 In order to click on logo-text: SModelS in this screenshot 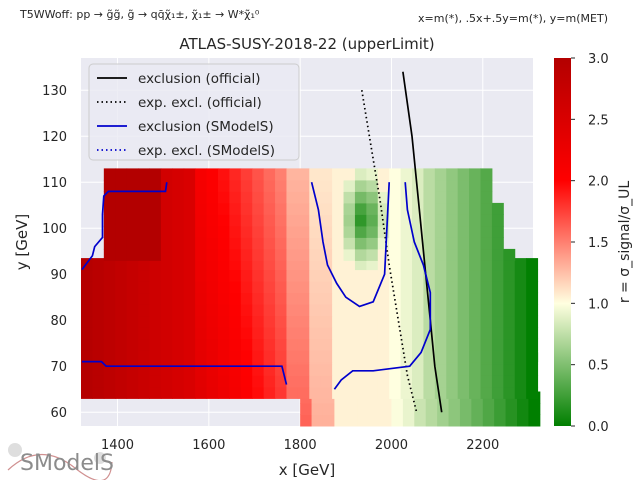, I will do `click(67, 463)`.